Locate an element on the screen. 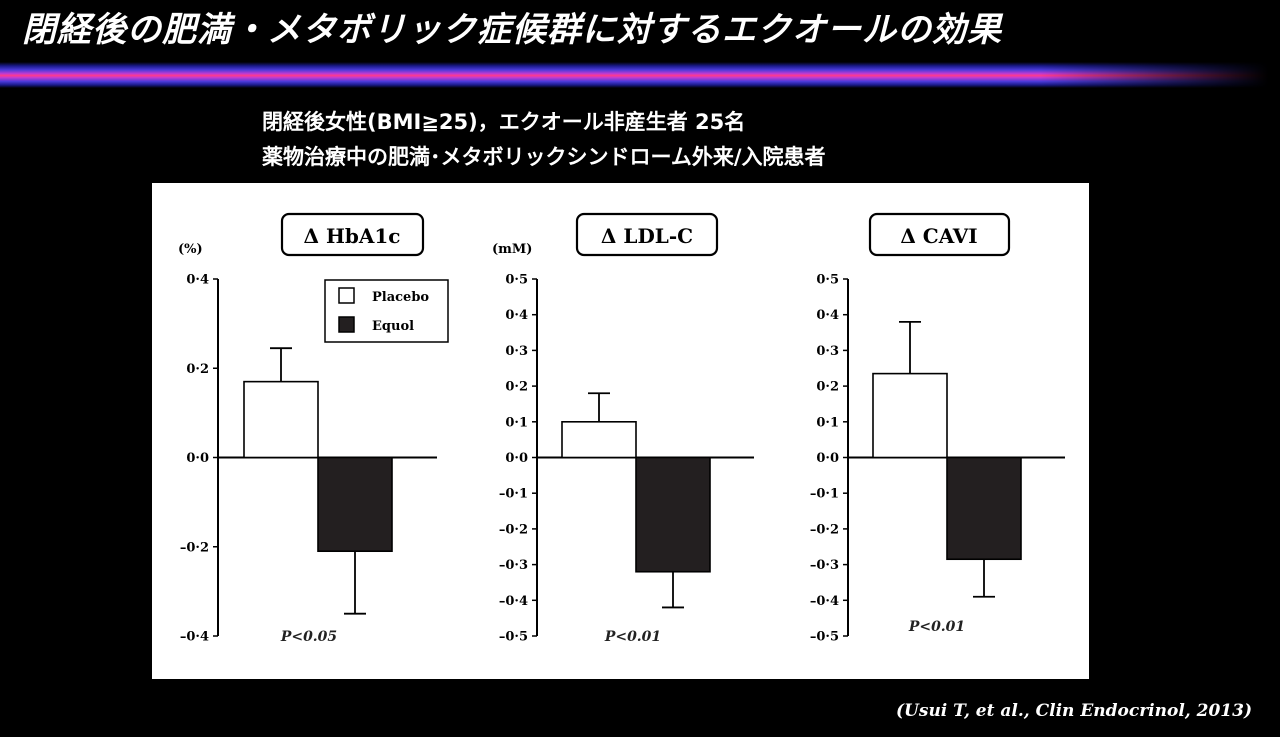 The height and width of the screenshot is (737, 1280). study-population-line: 閉経後女性(BMI≧25)，エクオール非産生者 25名 is located at coordinates (504, 122).